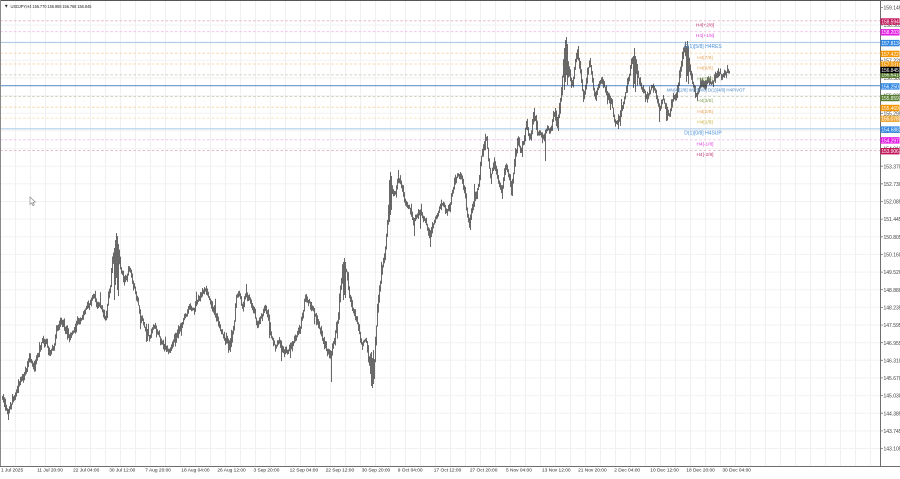  I want to click on svg-text: 27 Oct 20:00, so click(484, 471).